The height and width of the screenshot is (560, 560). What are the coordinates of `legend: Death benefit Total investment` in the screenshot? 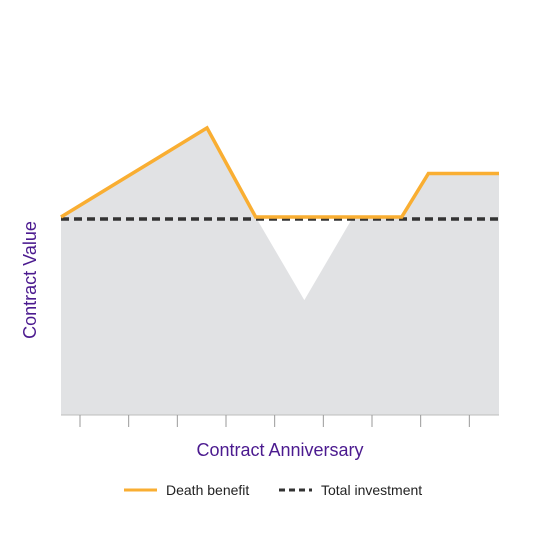 It's located at (273, 490).